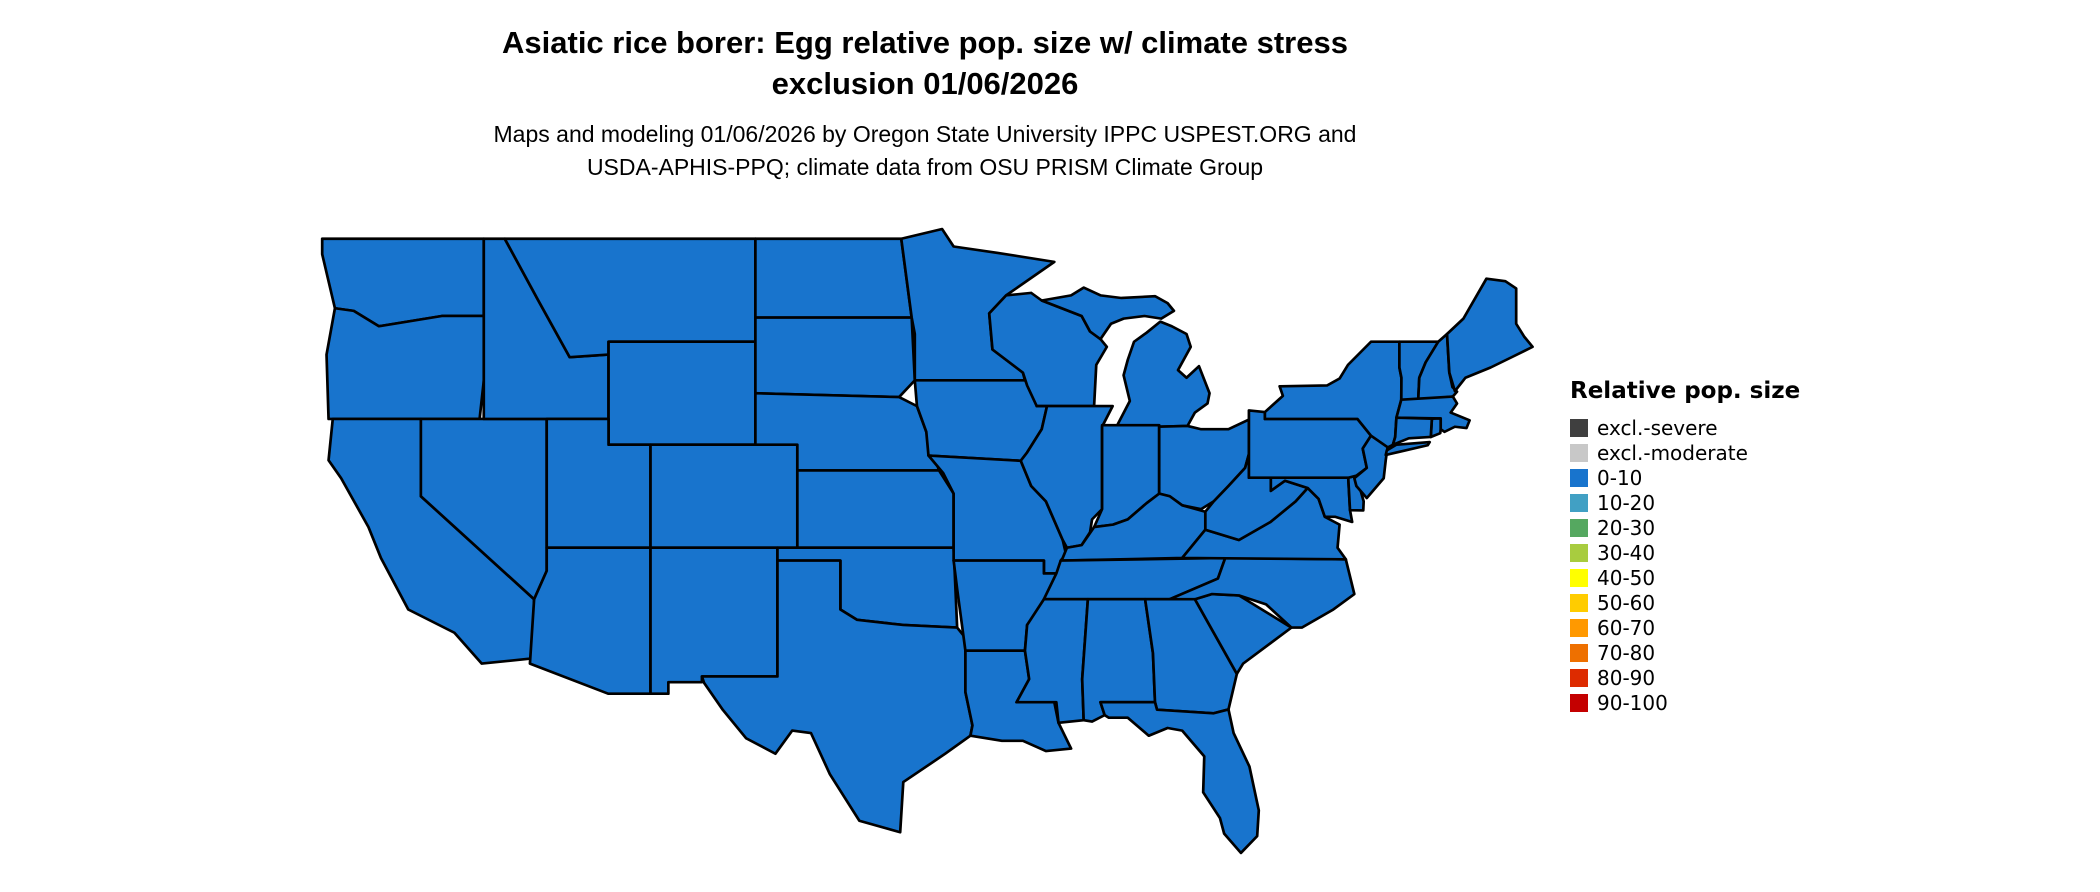  I want to click on legend-item: 70-80, so click(1685, 652).